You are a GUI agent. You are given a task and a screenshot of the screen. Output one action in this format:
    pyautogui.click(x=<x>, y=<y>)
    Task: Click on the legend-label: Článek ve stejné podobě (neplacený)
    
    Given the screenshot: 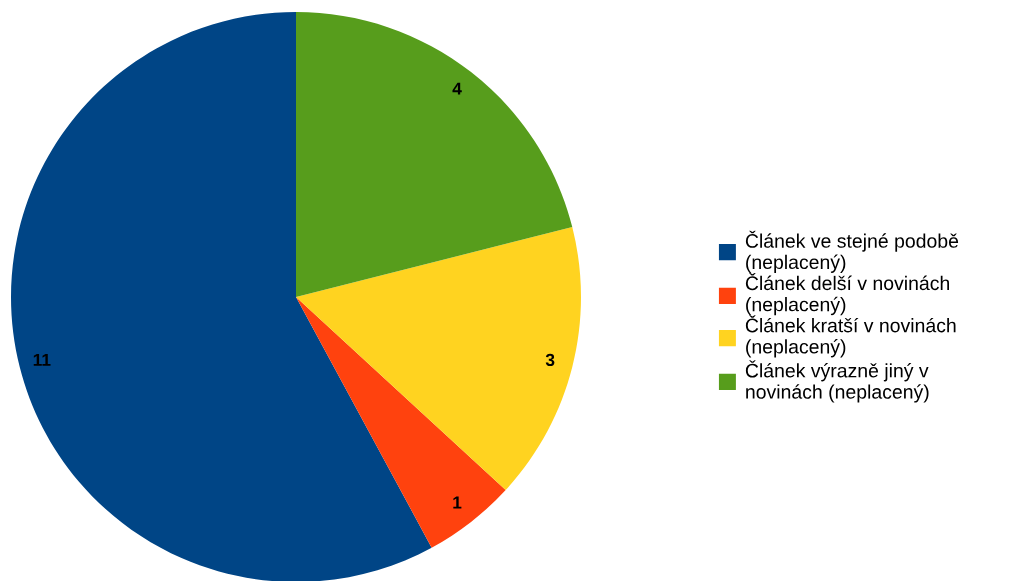 What is the action you would take?
    pyautogui.click(x=852, y=251)
    